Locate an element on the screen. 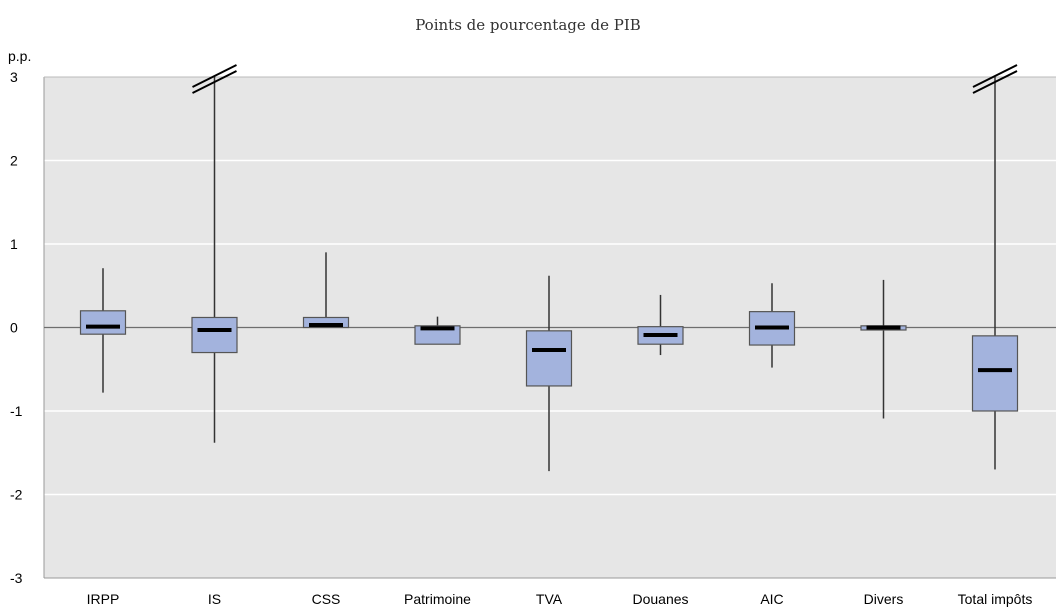 The image size is (1056, 609). x-tick-label: Divers is located at coordinates (884, 599).